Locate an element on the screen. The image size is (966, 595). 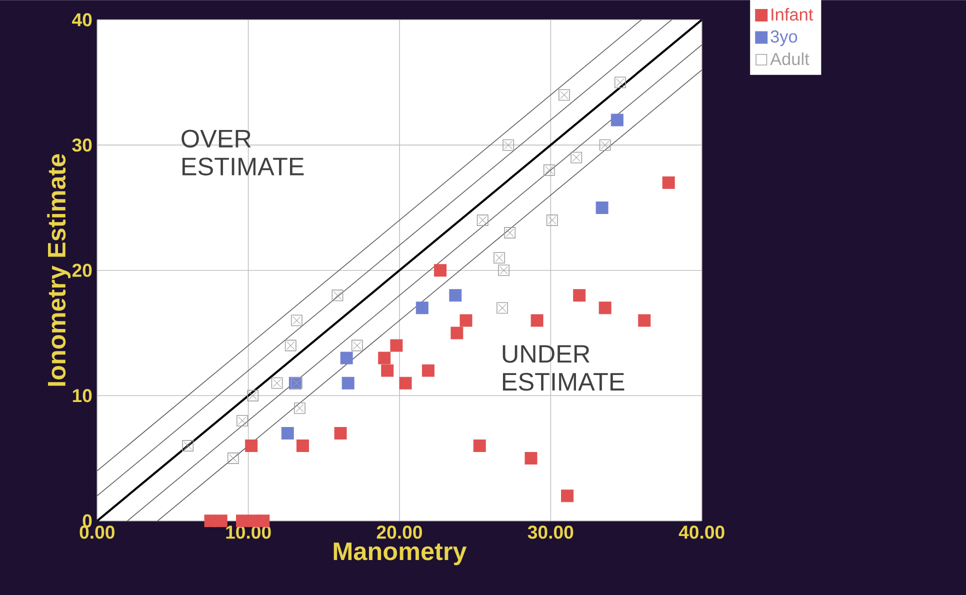
y-axis-title: Ionometry Estimate is located at coordinates (59, 270).